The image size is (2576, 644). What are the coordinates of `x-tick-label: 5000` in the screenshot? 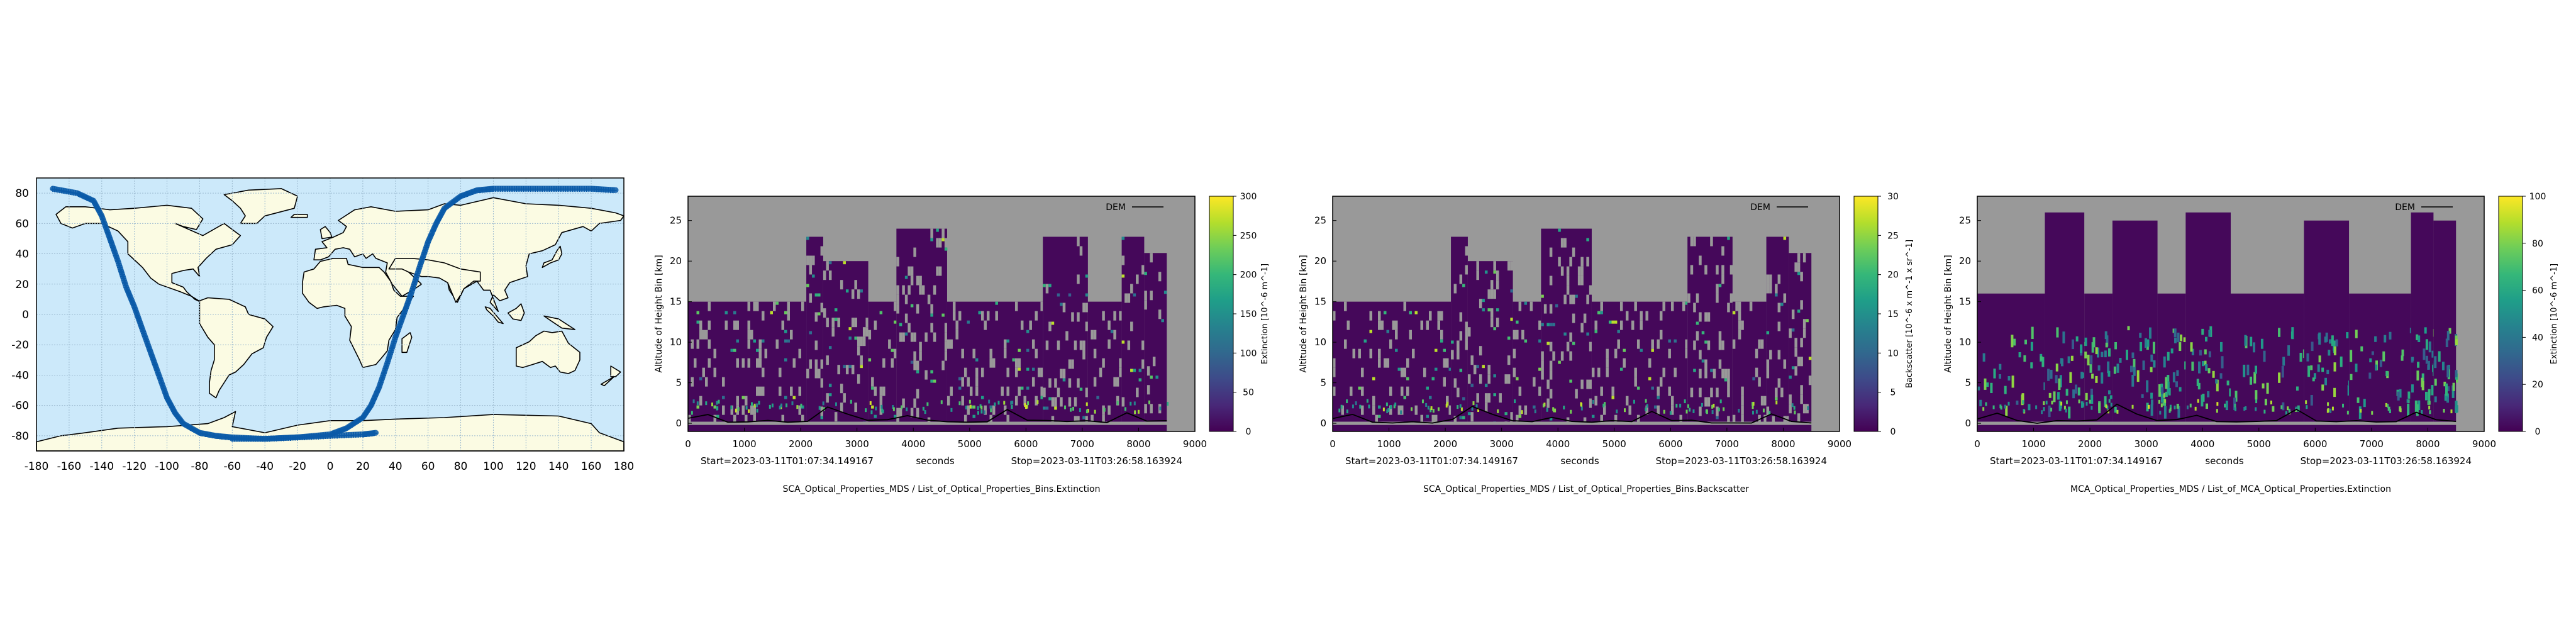 It's located at (970, 444).